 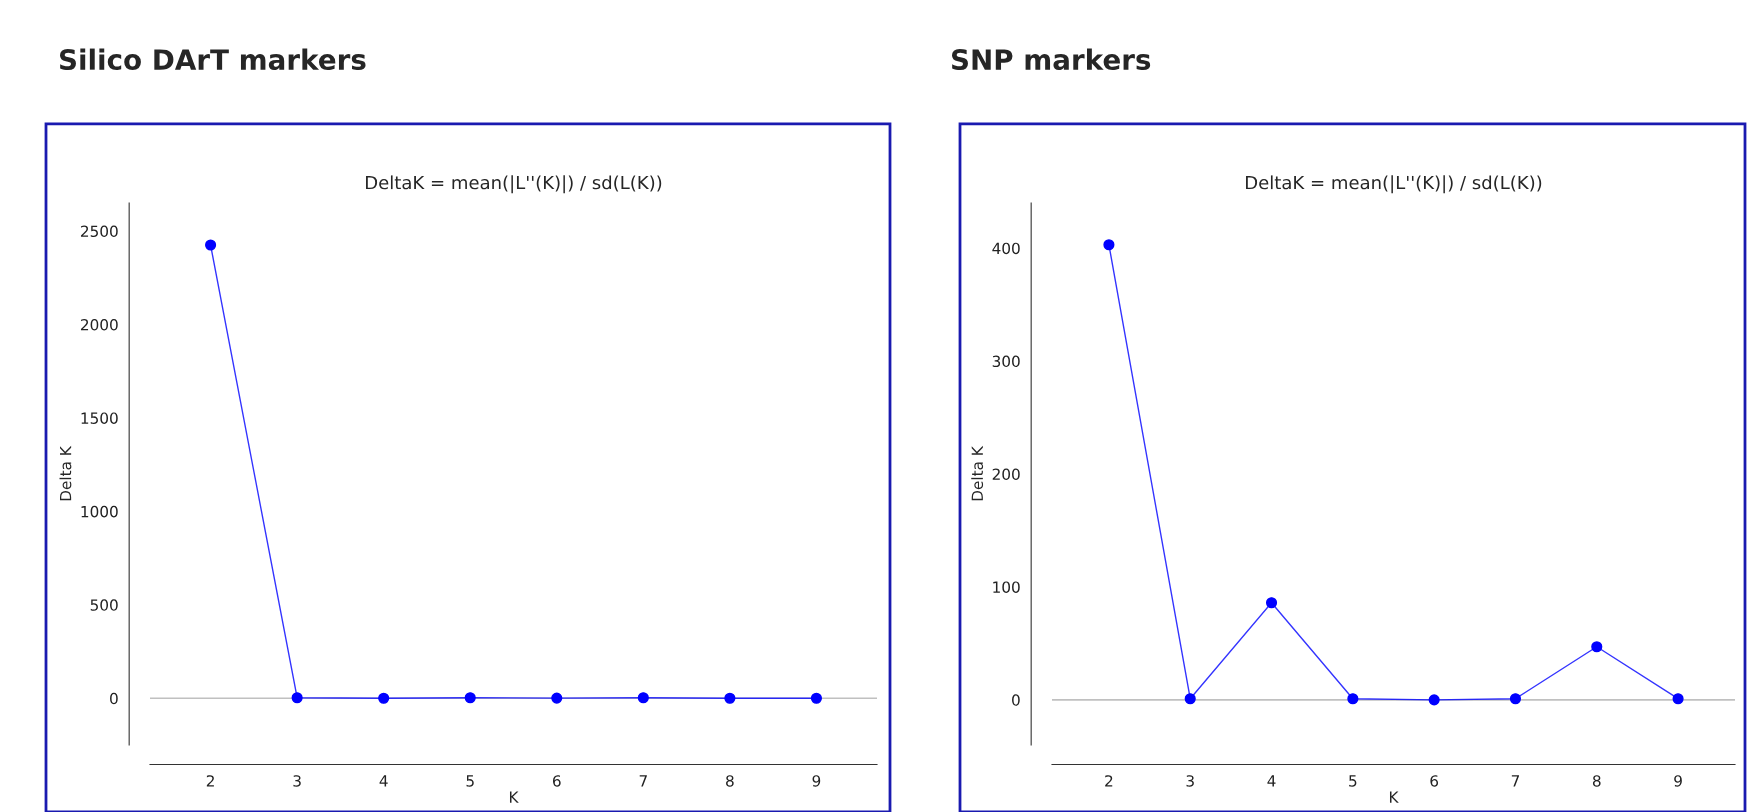 What do you see at coordinates (212, 59) in the screenshot?
I see `chart-title: Silico DArT markers` at bounding box center [212, 59].